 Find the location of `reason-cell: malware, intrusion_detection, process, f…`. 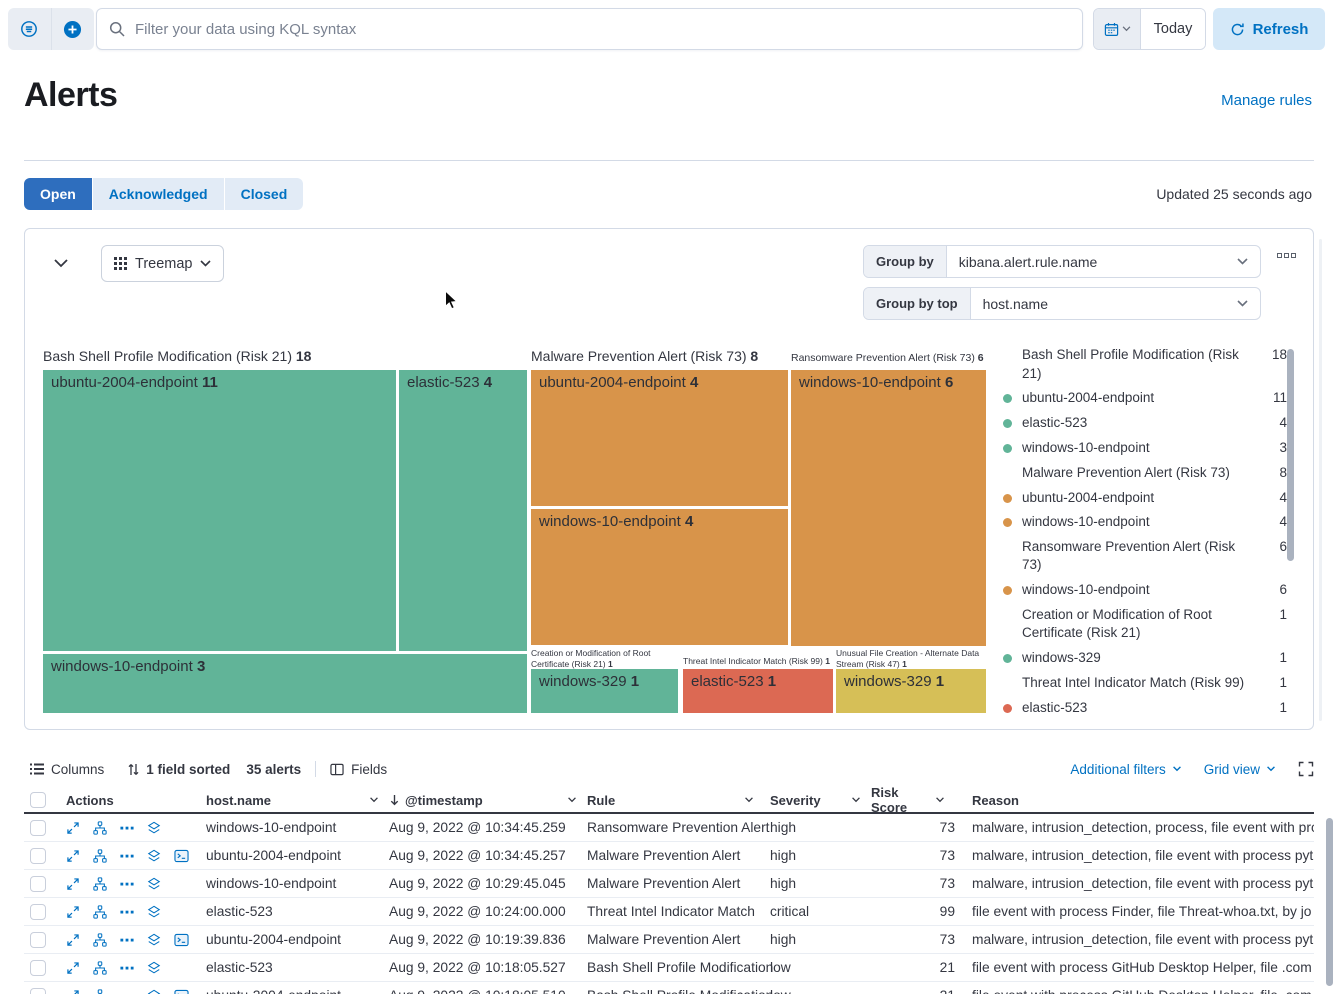

reason-cell: malware, intrusion_detection, process, f… is located at coordinates (1143, 827).